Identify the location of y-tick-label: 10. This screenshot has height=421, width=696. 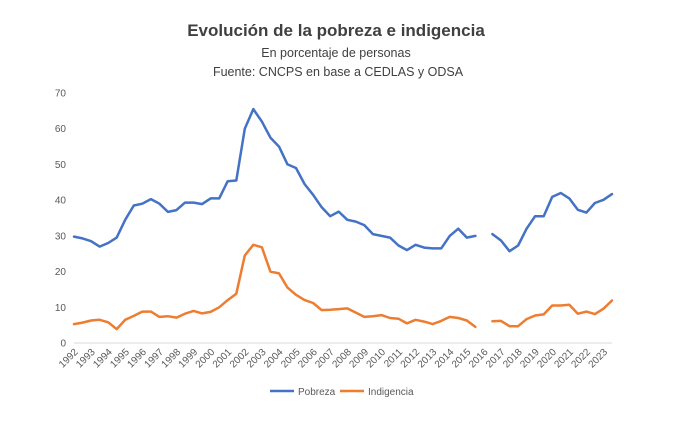
(61, 308).